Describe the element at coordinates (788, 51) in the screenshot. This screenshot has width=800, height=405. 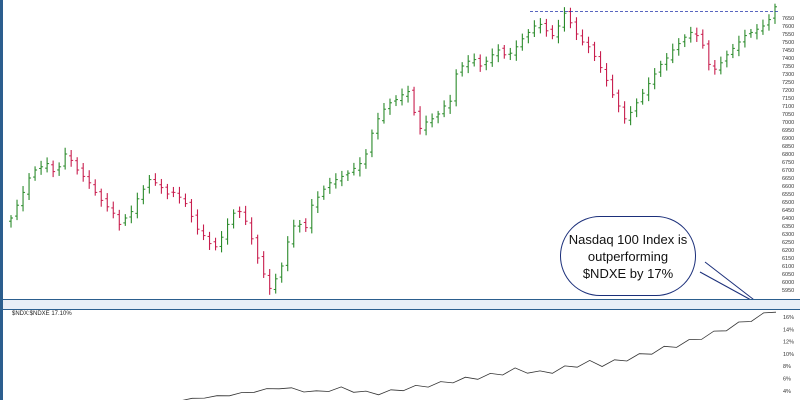
I see `price-tick-label: 7450` at that location.